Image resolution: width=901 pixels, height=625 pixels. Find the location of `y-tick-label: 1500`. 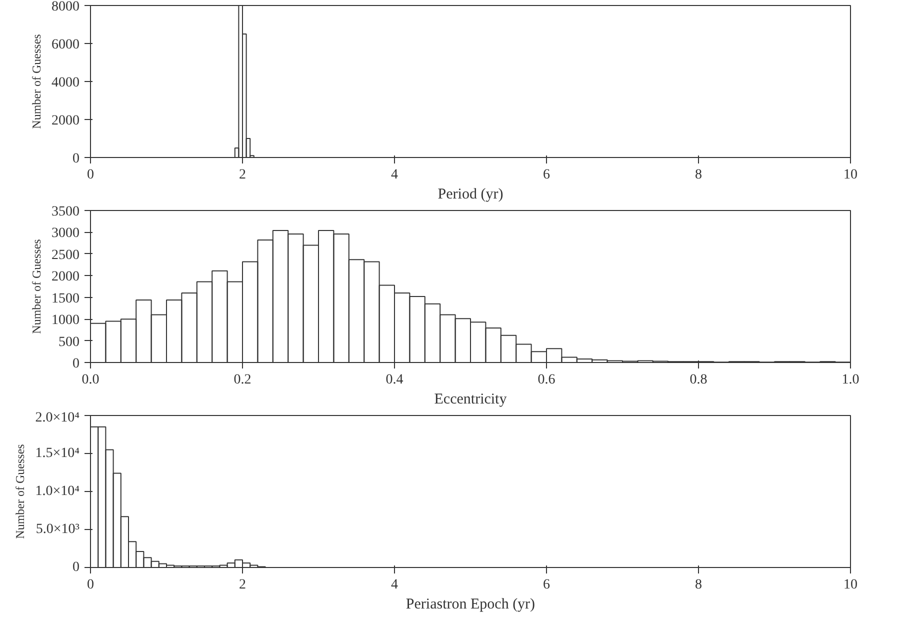

y-tick-label: 1500 is located at coordinates (66, 298).